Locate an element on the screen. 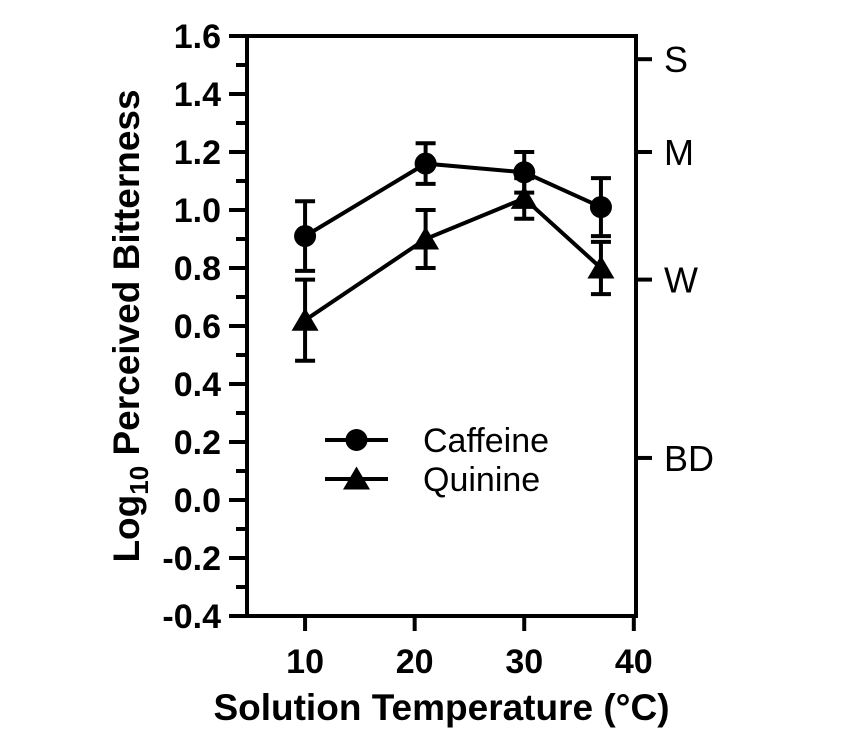 The image size is (860, 756). legend-label-quinine: Quinine is located at coordinates (481, 480).